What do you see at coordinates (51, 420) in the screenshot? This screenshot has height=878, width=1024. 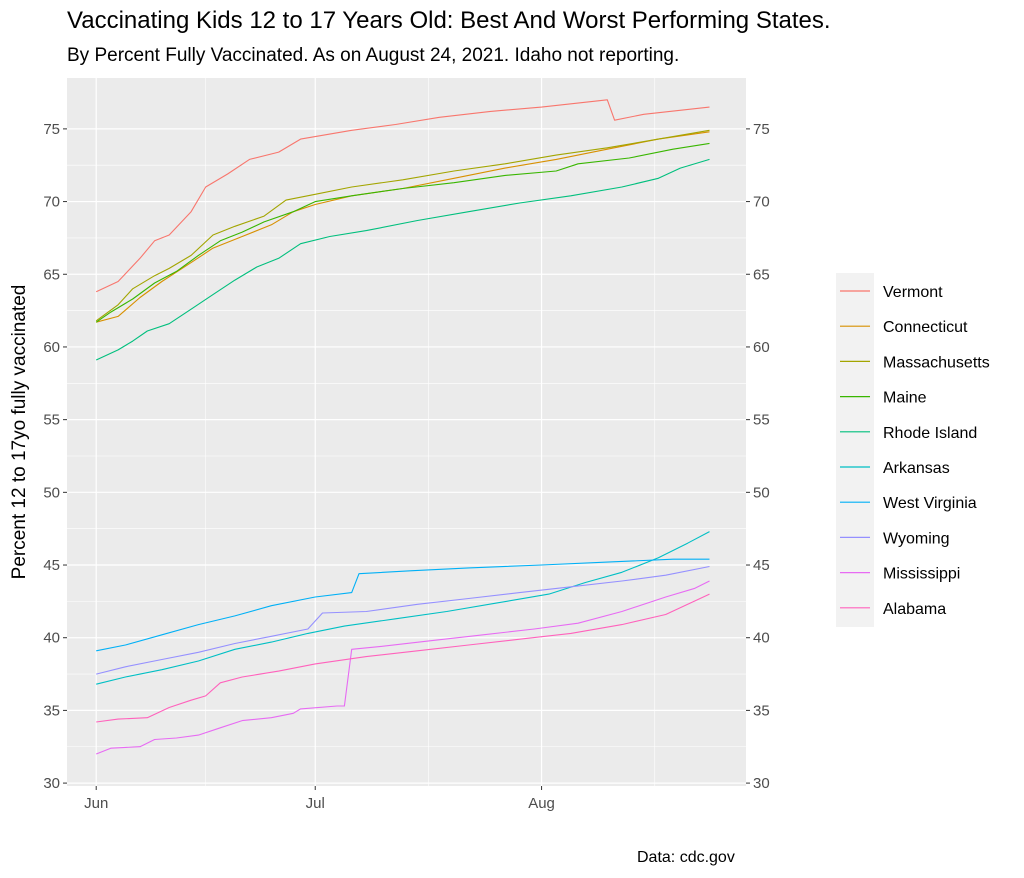 I see `y-tick-label-left: 55` at bounding box center [51, 420].